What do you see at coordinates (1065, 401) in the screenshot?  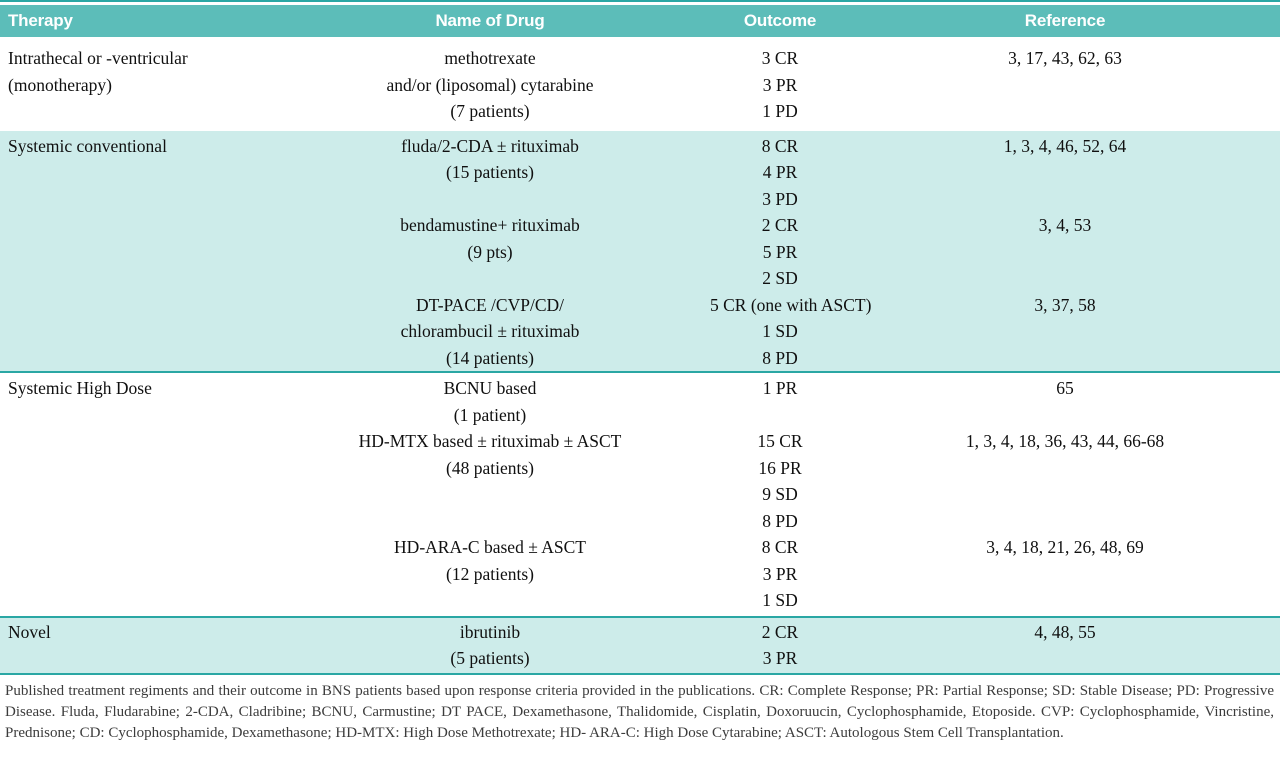 I see `treatment-entry-reference: 65` at bounding box center [1065, 401].